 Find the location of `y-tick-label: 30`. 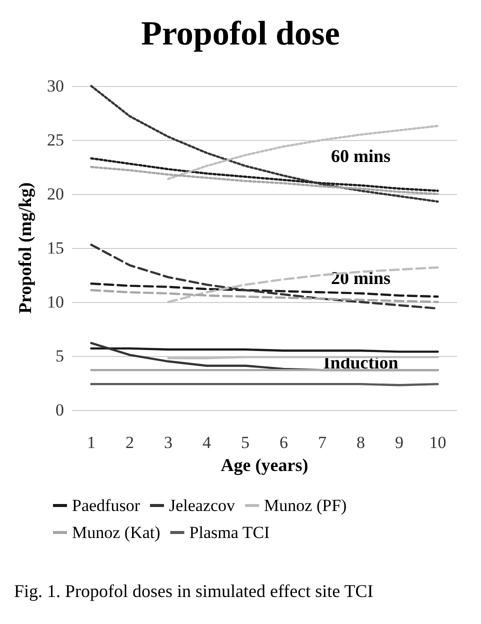

y-tick-label: 30 is located at coordinates (55, 86).